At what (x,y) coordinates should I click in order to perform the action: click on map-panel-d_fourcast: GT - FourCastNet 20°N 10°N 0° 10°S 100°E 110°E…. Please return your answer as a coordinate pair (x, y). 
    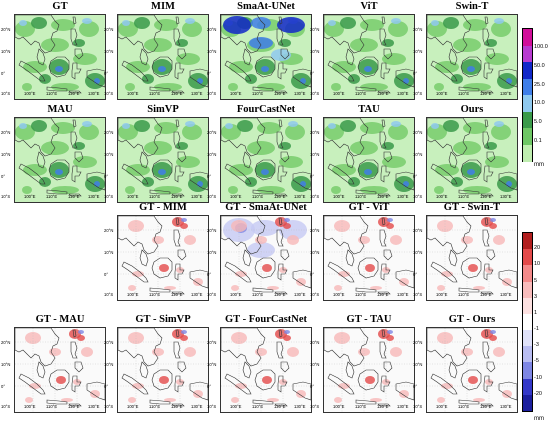
    Looking at the image, I should click on (259, 363).